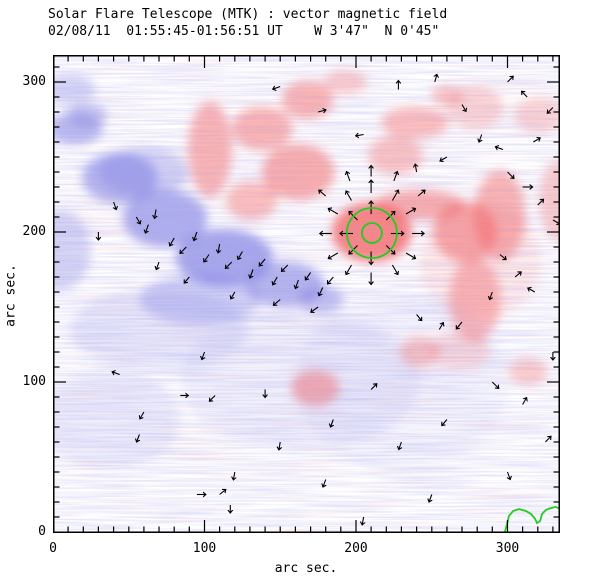 This screenshot has height=585, width=612. Describe the element at coordinates (34, 81) in the screenshot. I see `y-tick-label: 300` at that location.